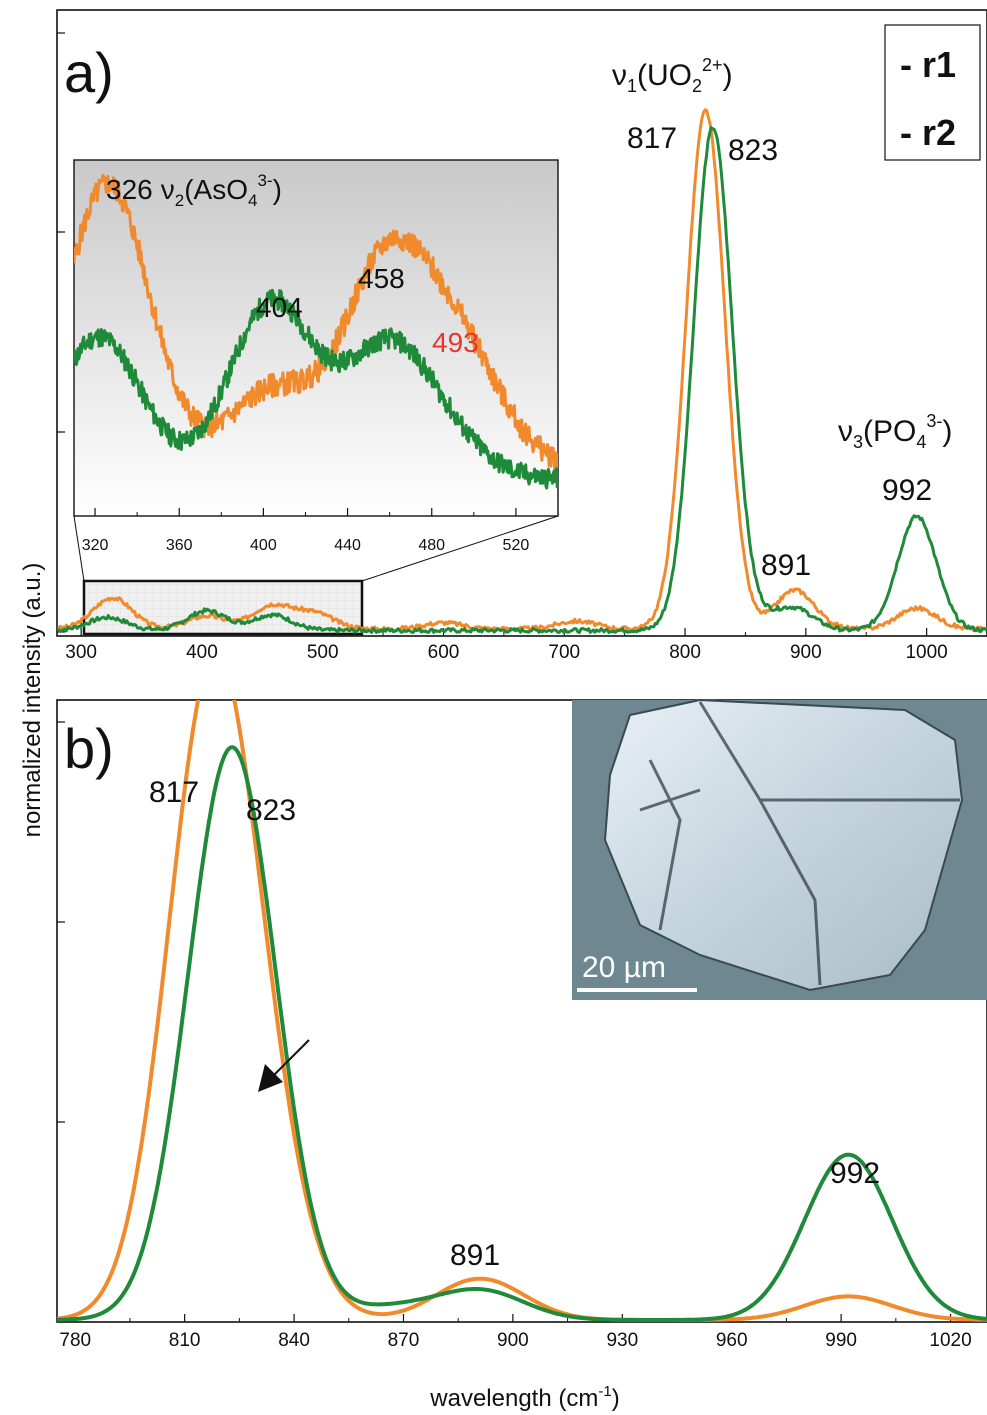  I want to click on scale-label: 20 µm, so click(624, 967).